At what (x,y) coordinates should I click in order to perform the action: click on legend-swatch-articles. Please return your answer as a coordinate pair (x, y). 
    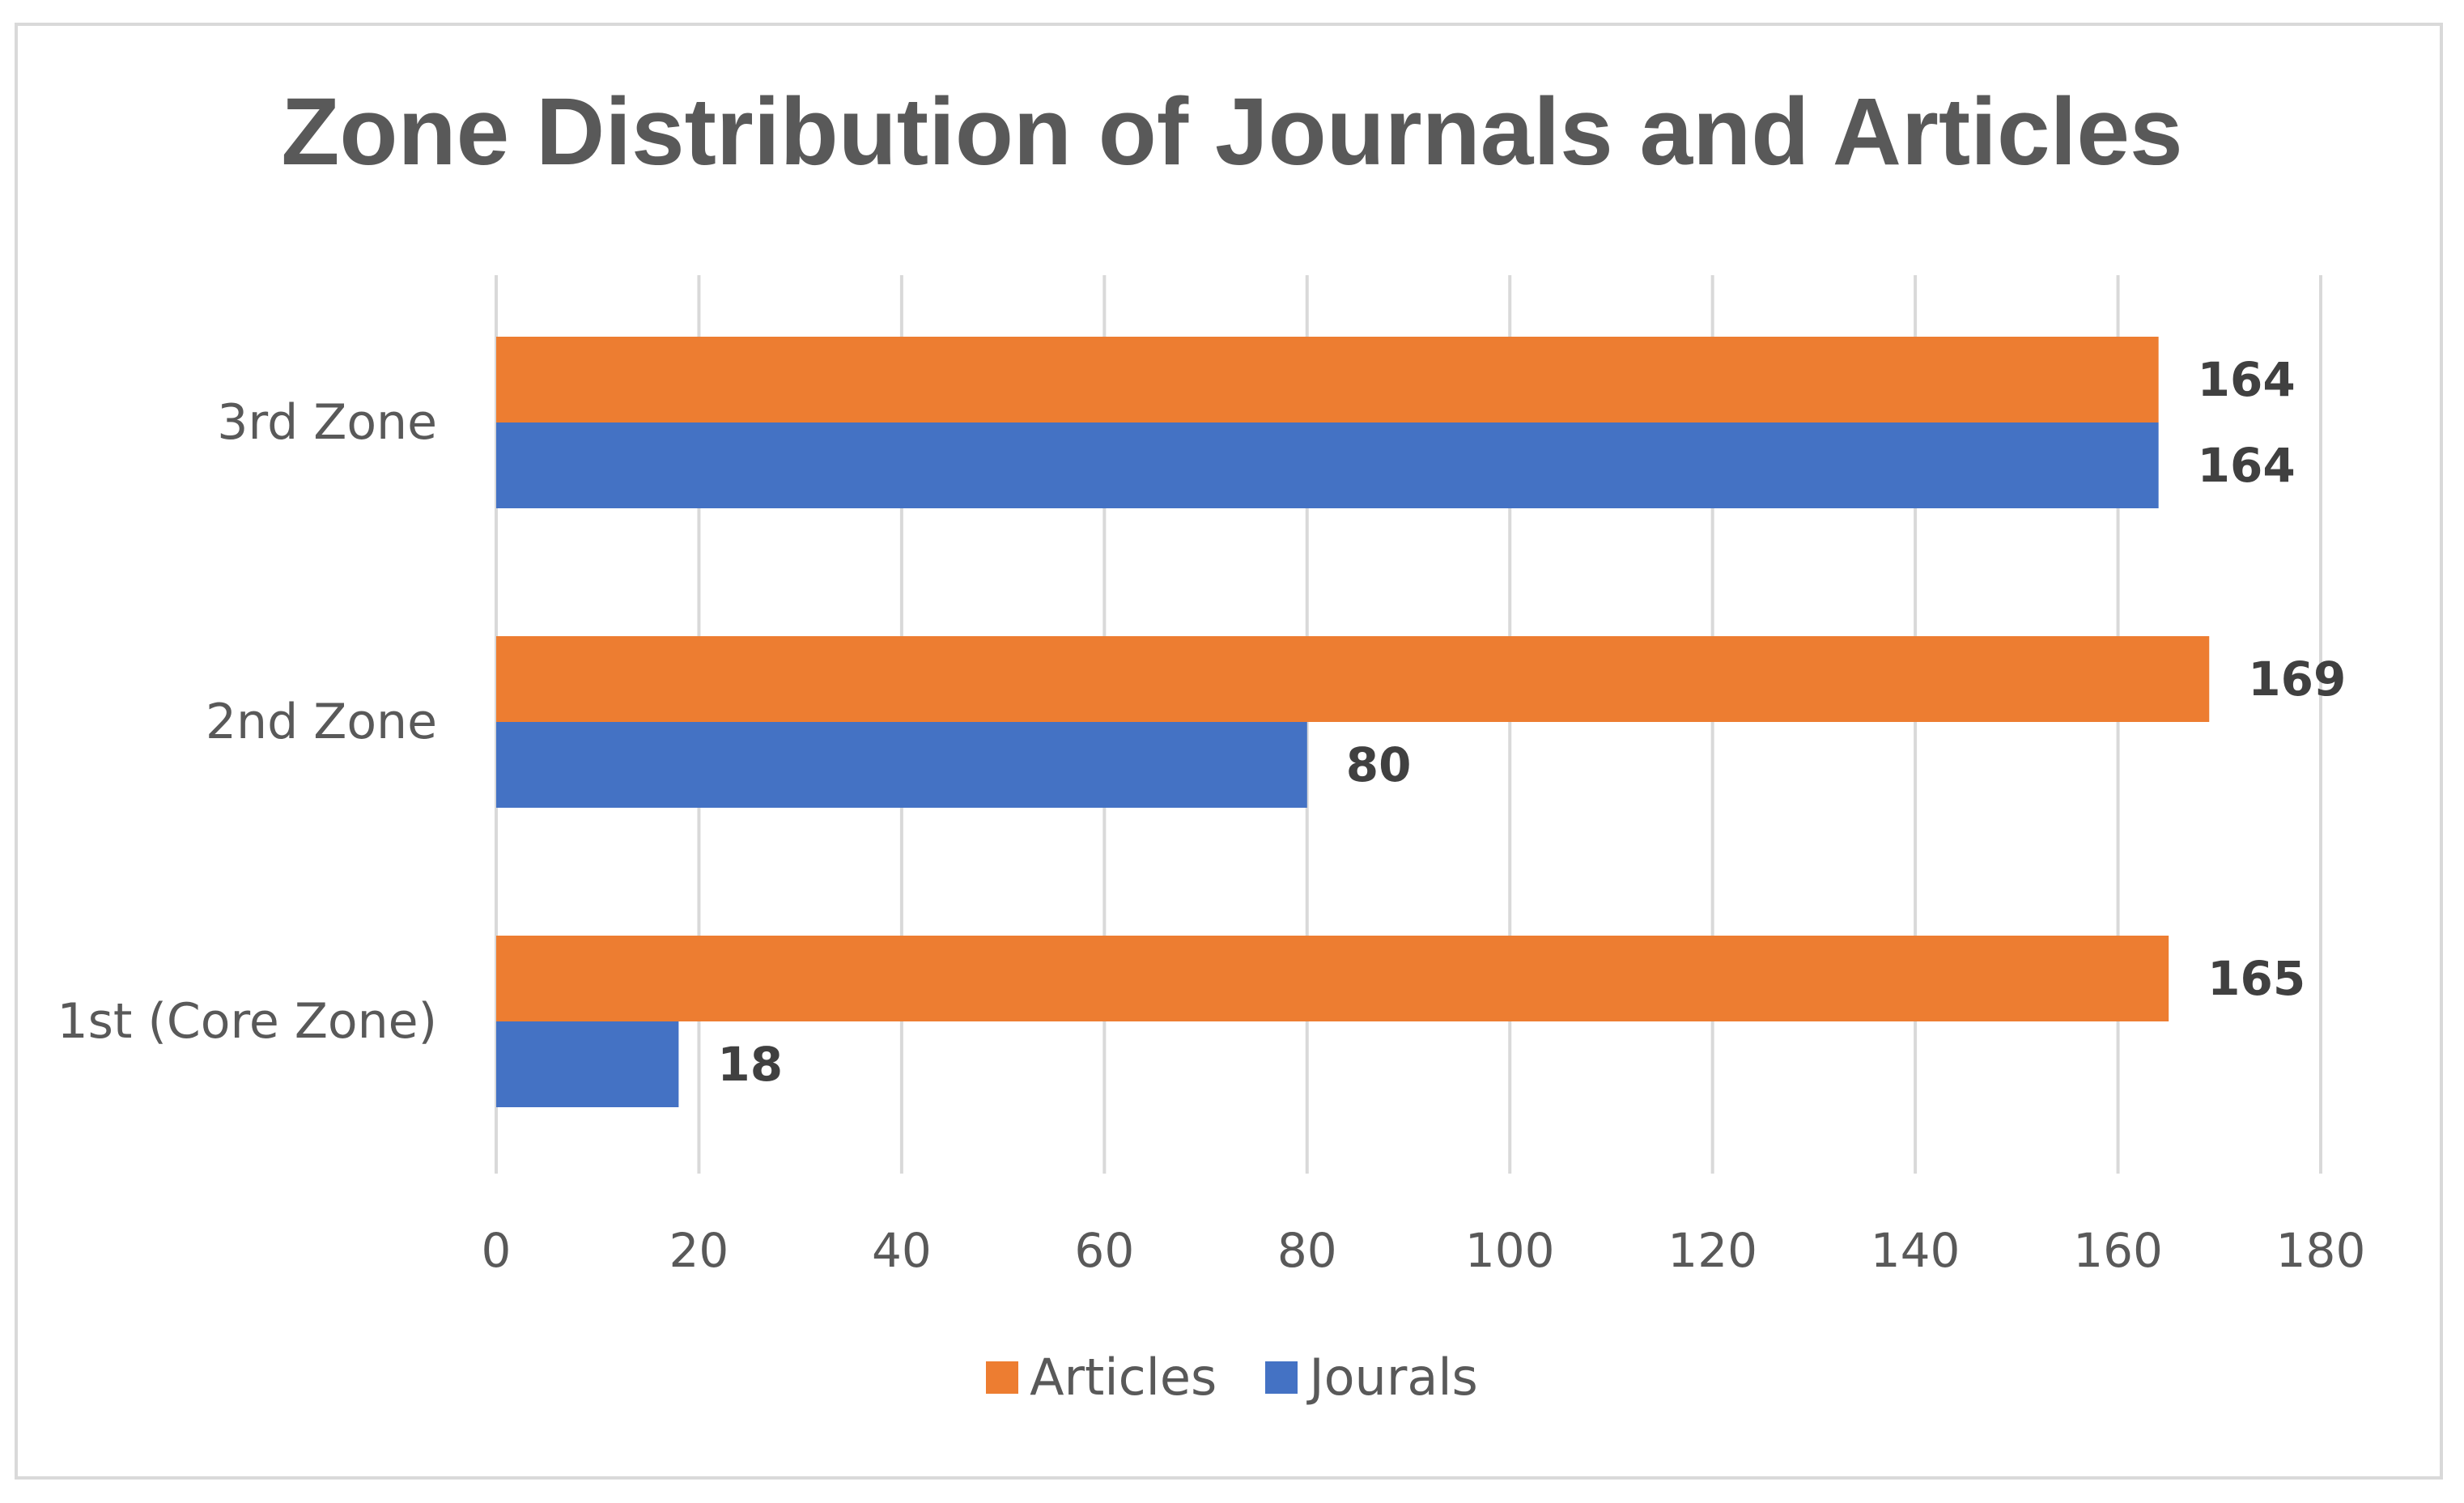
    Looking at the image, I should click on (1003, 1377).